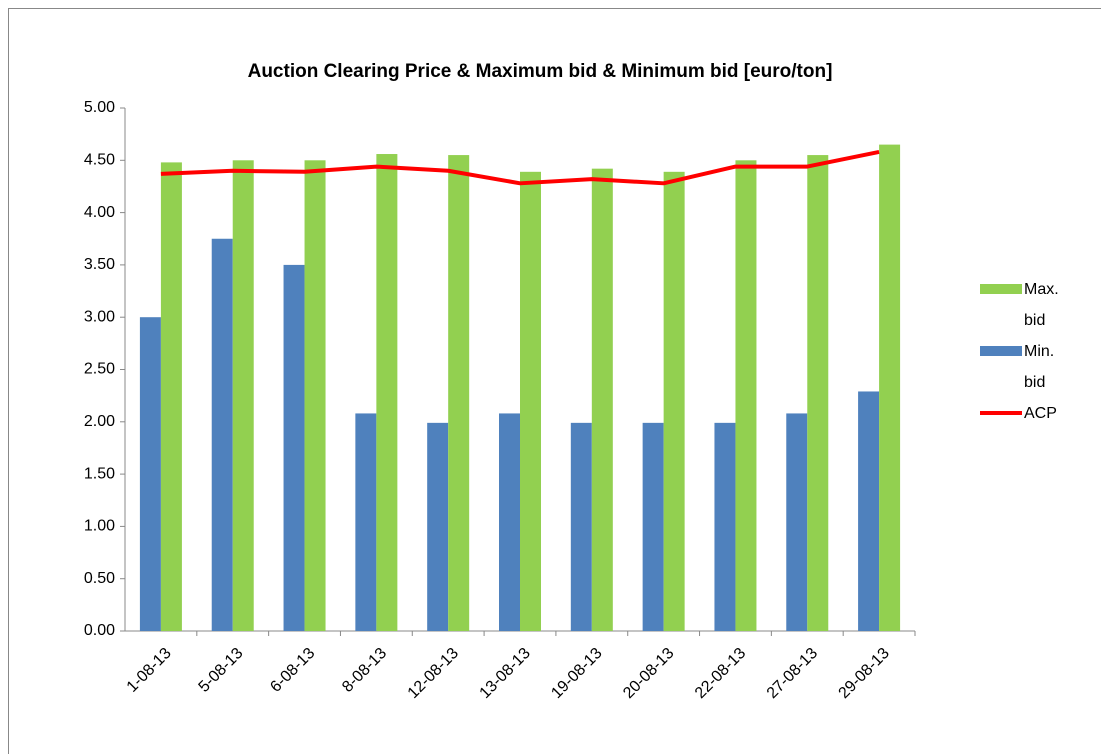 The width and height of the screenshot is (1101, 754). I want to click on x-tick-label: 12-08-13, so click(433, 673).